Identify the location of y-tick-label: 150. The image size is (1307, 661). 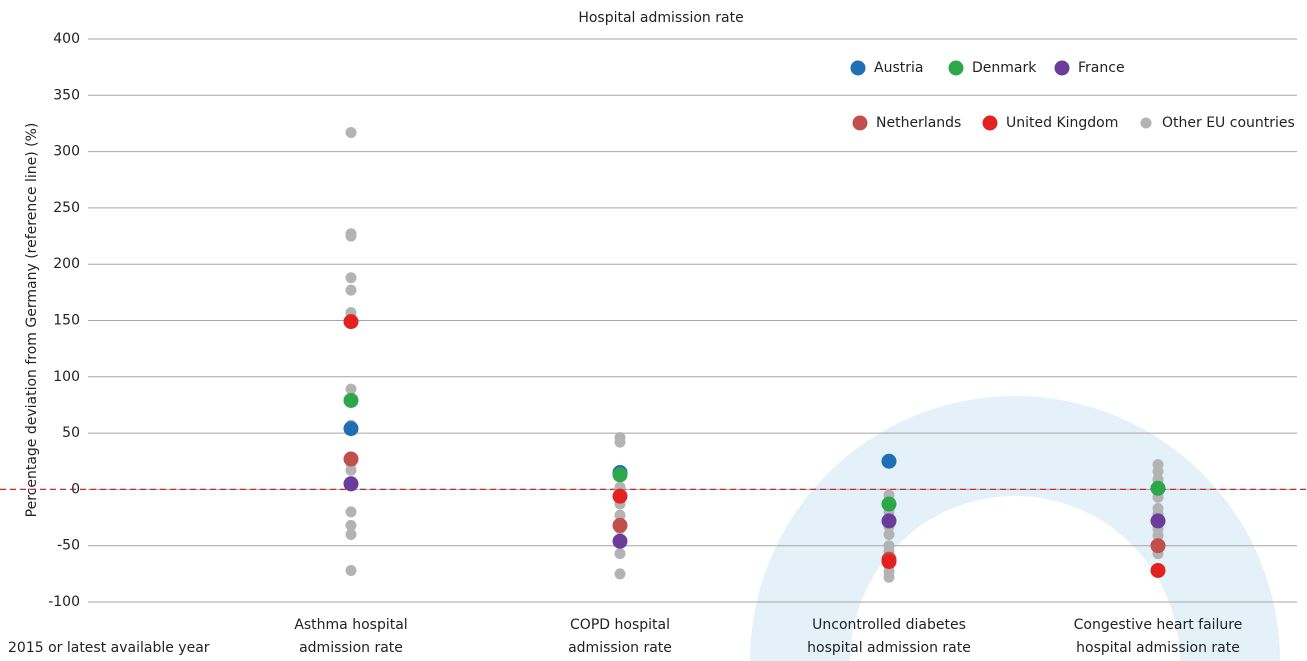
(66, 321).